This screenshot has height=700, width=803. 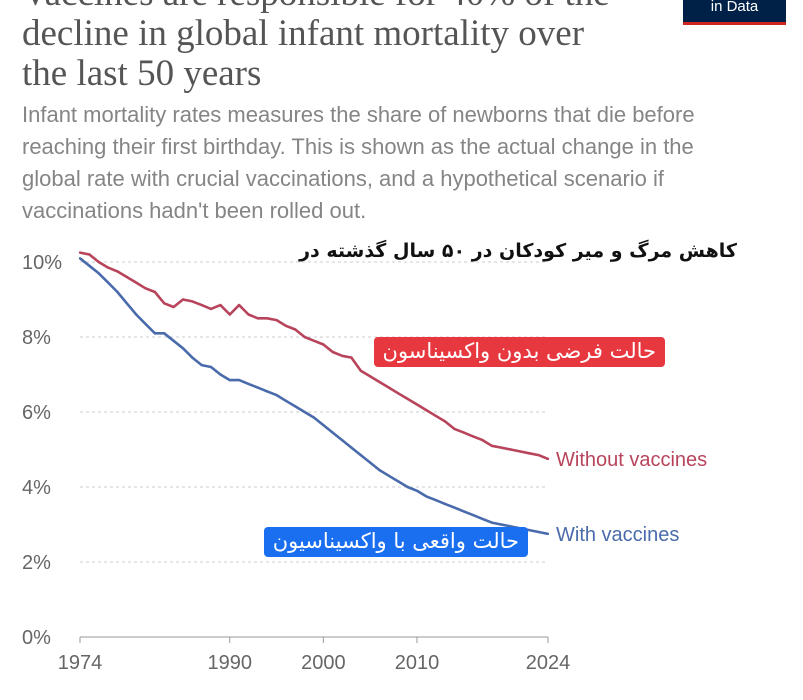 I want to click on y-tick-label: 4%, so click(x=36, y=488).